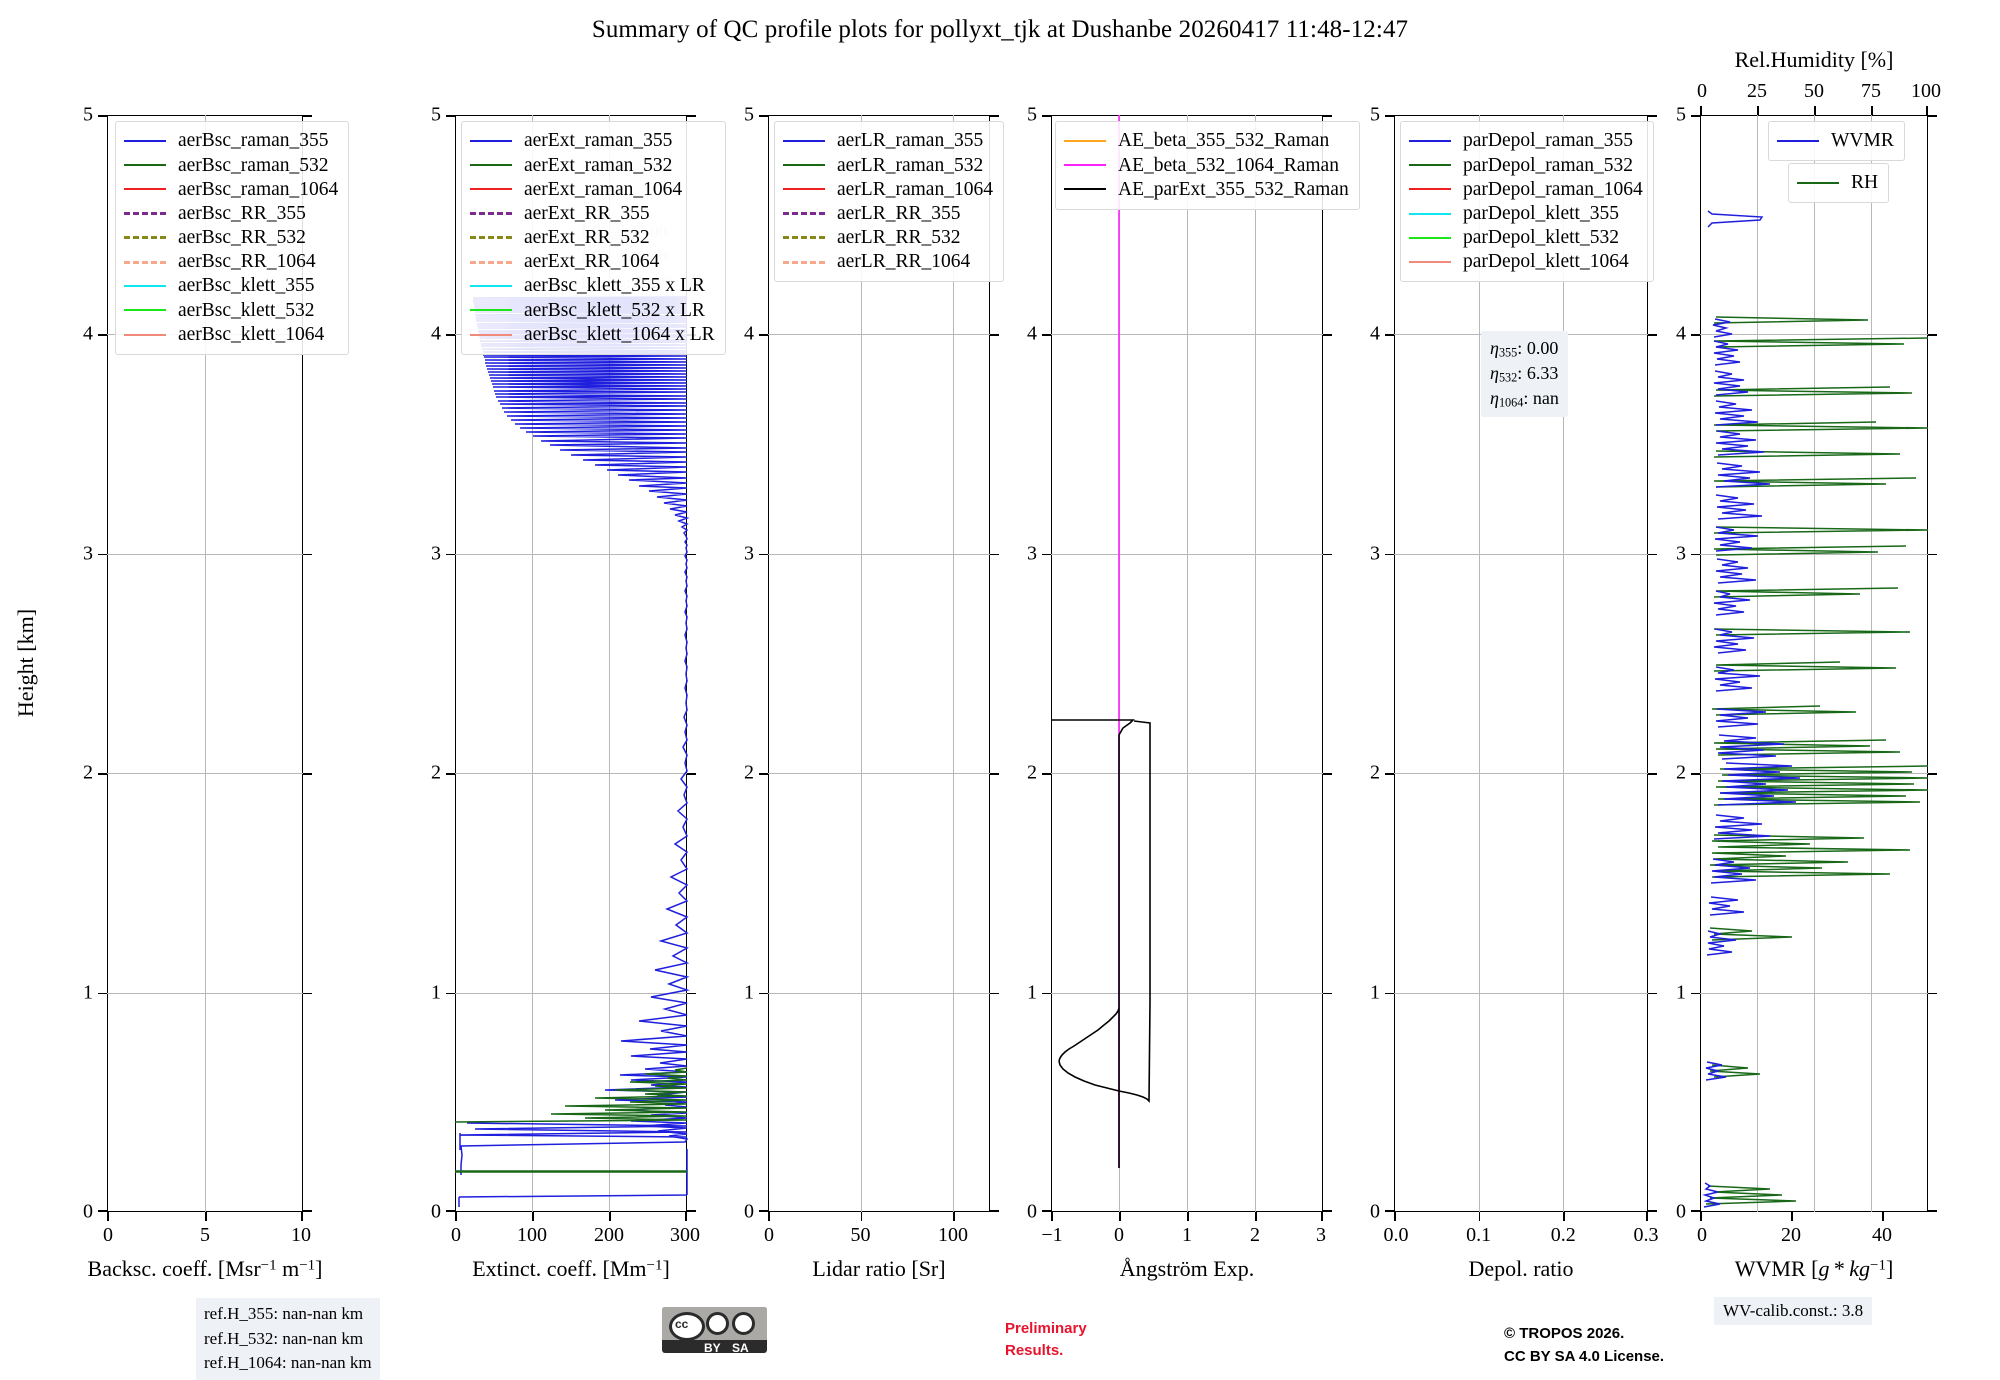  I want to click on ref-h-355: ref.H_355: nan-nan km, so click(284, 1313).